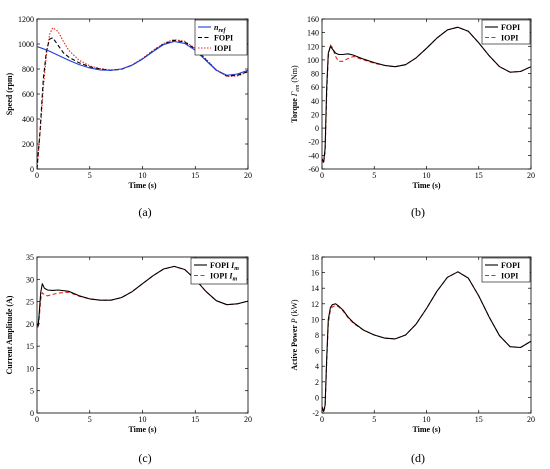 This screenshot has width=550, height=469. Describe the element at coordinates (315, 101) in the screenshot. I see `y-tick-label: 40` at that location.